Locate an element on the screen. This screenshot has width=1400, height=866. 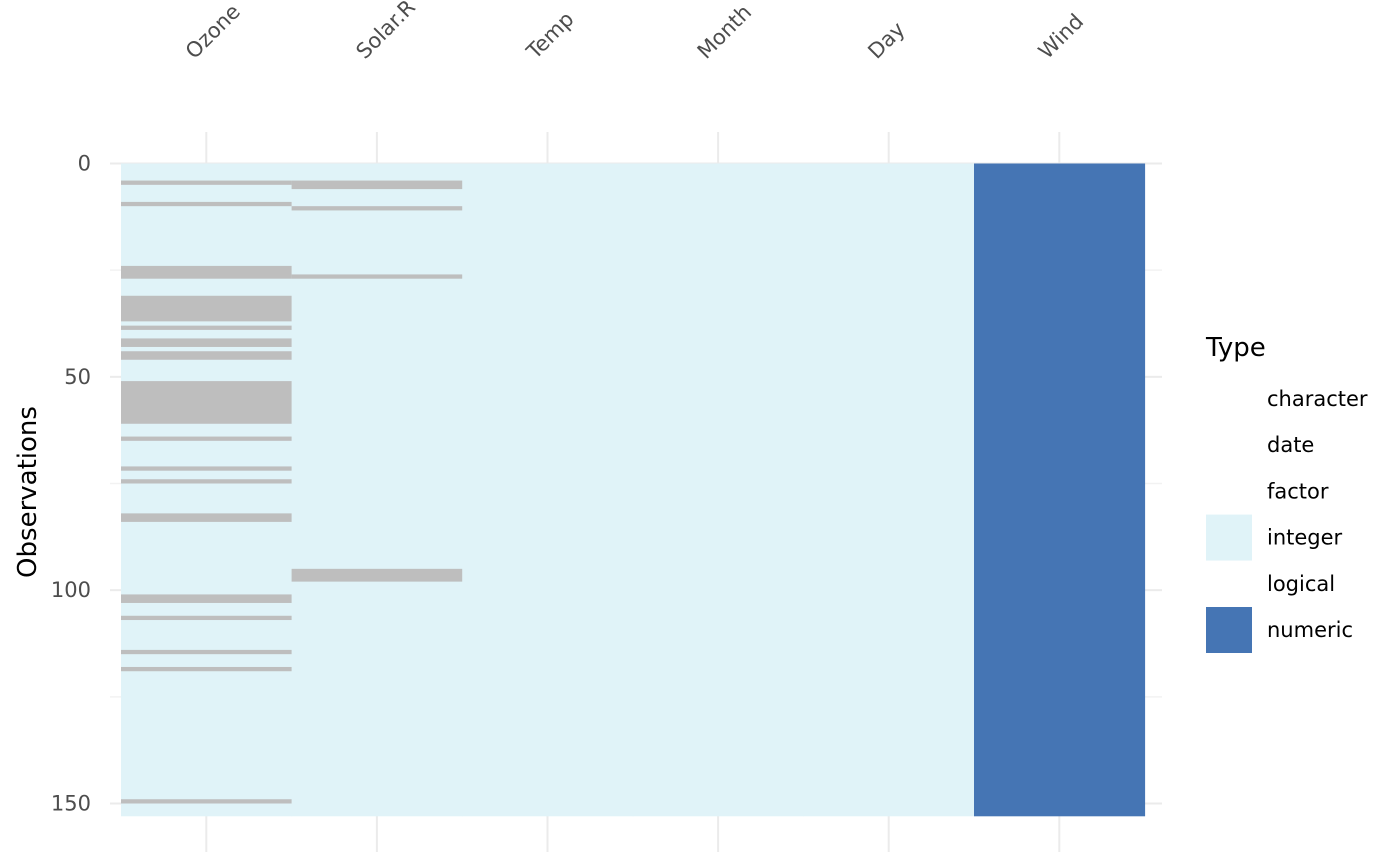
legend-label-date: date is located at coordinates (1290, 445).